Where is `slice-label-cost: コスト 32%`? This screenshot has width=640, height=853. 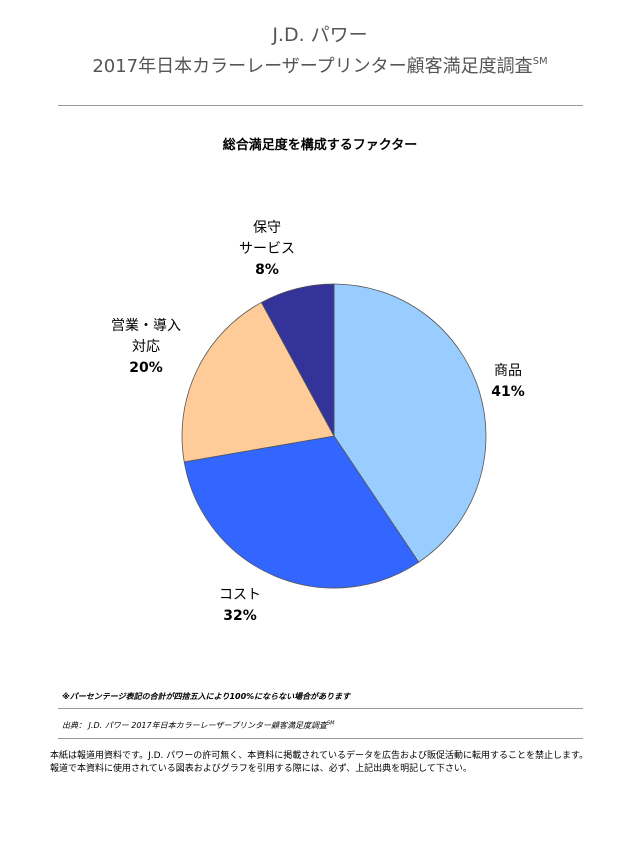 slice-label-cost: コスト 32% is located at coordinates (240, 606).